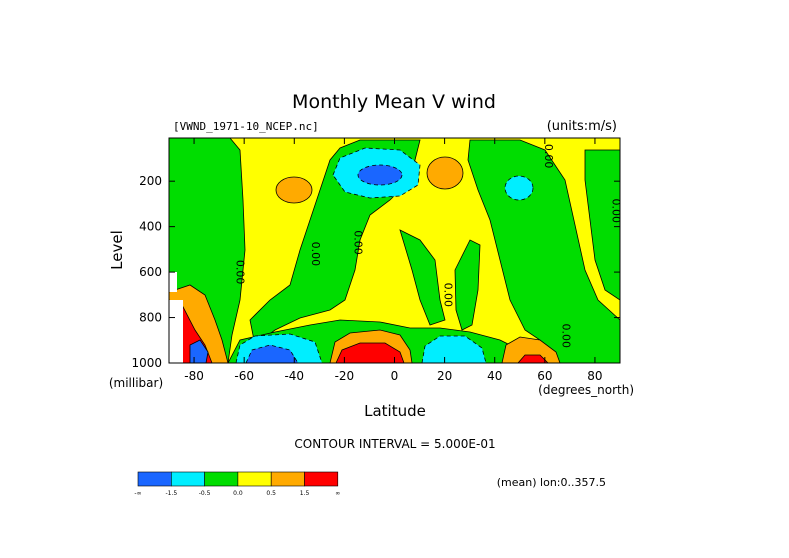 This screenshot has width=789, height=558. I want to click on legend-label: -0.5, so click(205, 493).